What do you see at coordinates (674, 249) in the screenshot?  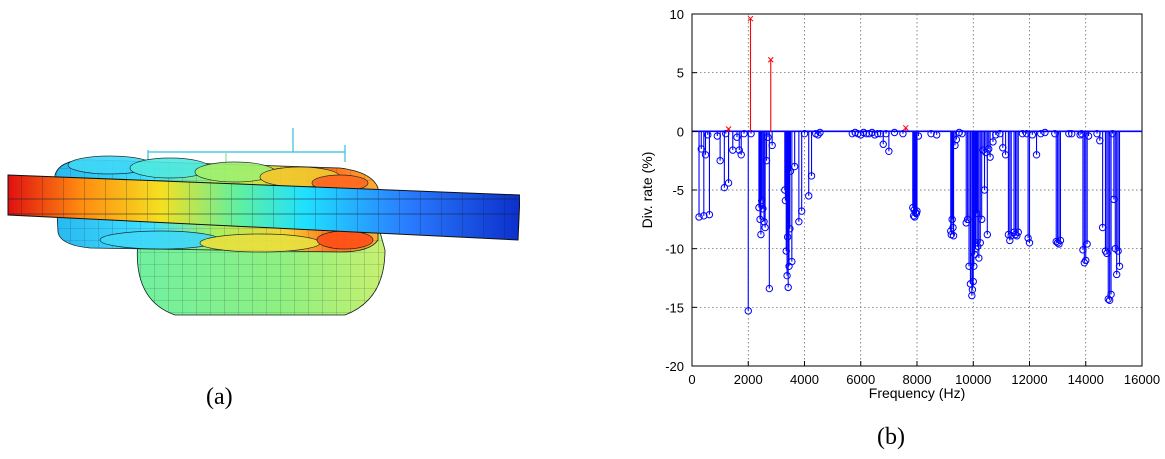 I see `y-tick-label: -10` at bounding box center [674, 249].